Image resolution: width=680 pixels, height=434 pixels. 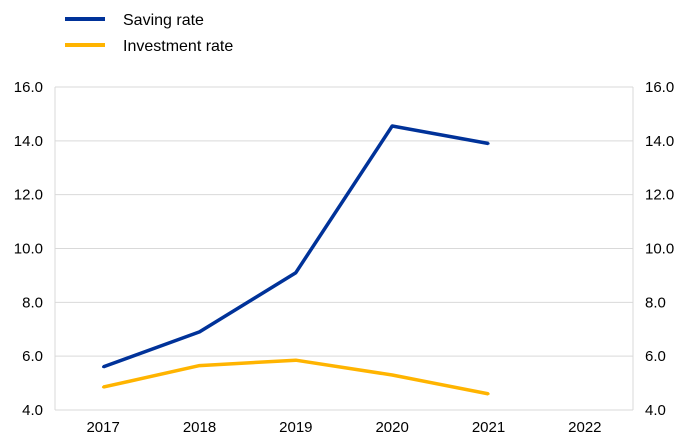 What do you see at coordinates (199, 365) in the screenshot?
I see `data-point-investment-rate-2018` at bounding box center [199, 365].